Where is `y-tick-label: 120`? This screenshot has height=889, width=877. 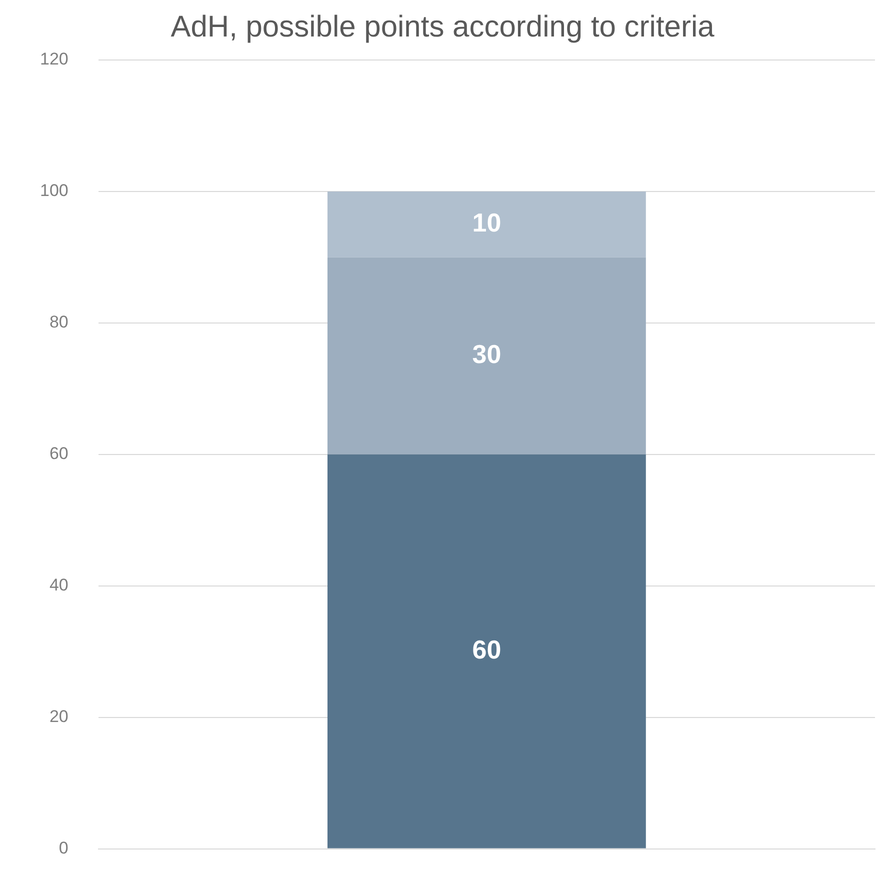 y-tick-label: 120 is located at coordinates (54, 59).